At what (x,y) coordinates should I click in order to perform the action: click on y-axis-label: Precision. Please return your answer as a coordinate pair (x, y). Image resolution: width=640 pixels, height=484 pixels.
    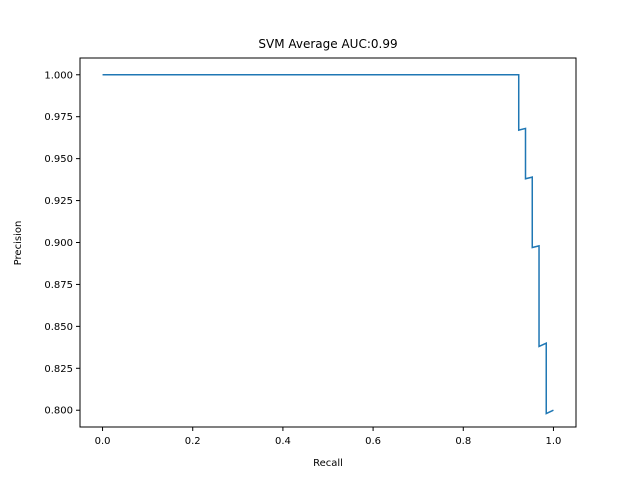
    Looking at the image, I should click on (18, 243).